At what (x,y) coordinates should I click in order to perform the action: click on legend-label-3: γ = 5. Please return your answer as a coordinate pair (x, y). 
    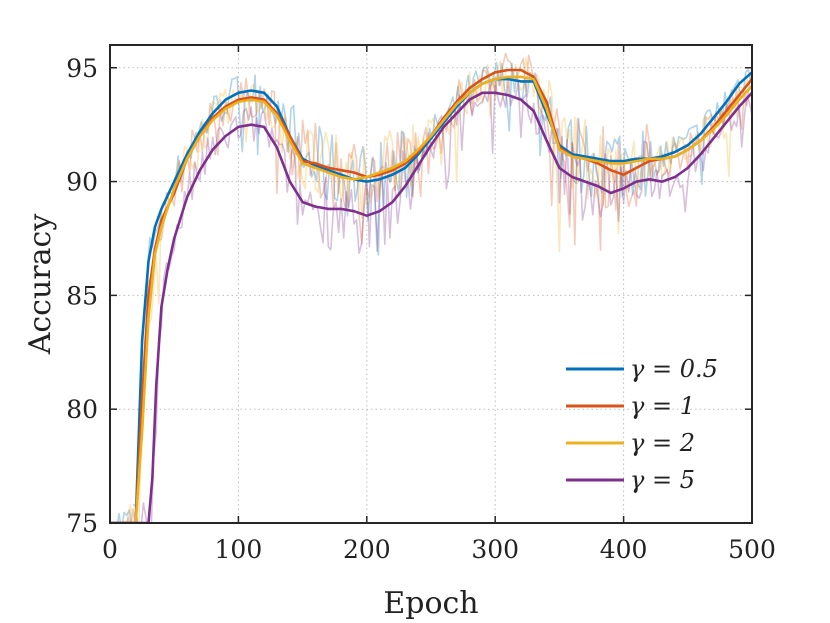
    Looking at the image, I should click on (662, 480).